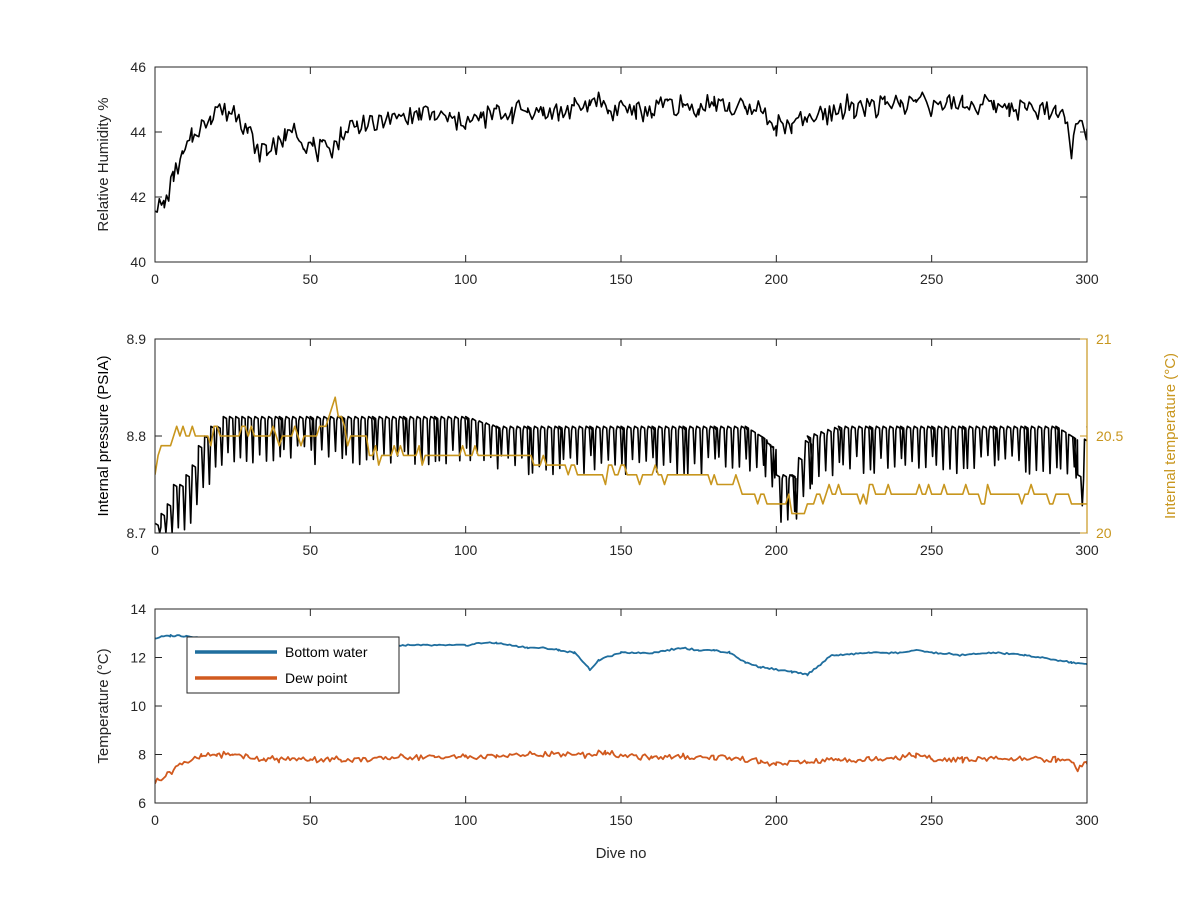 This screenshot has width=1200, height=900. What do you see at coordinates (138, 197) in the screenshot?
I see `y-tick-label: 42` at bounding box center [138, 197].